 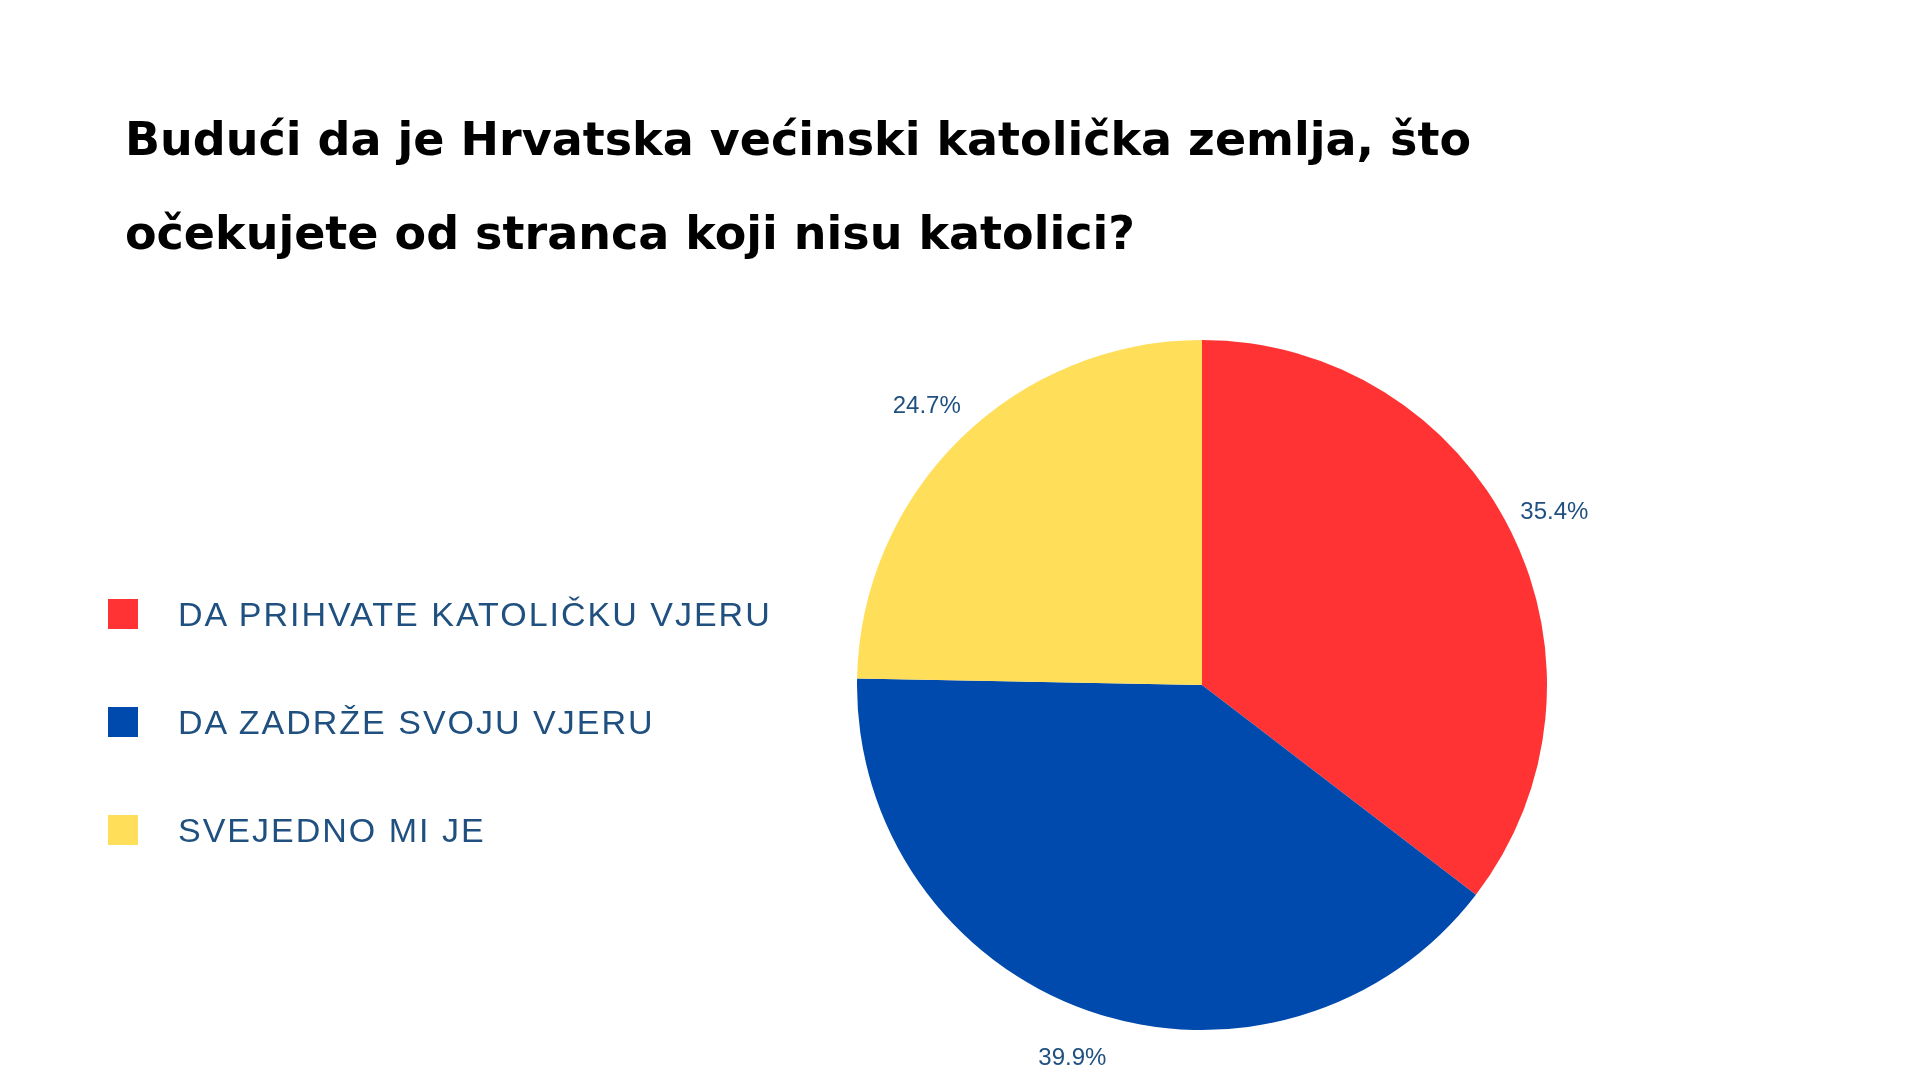 What do you see at coordinates (1072, 1056) in the screenshot?
I see `data-label: 39.9%` at bounding box center [1072, 1056].